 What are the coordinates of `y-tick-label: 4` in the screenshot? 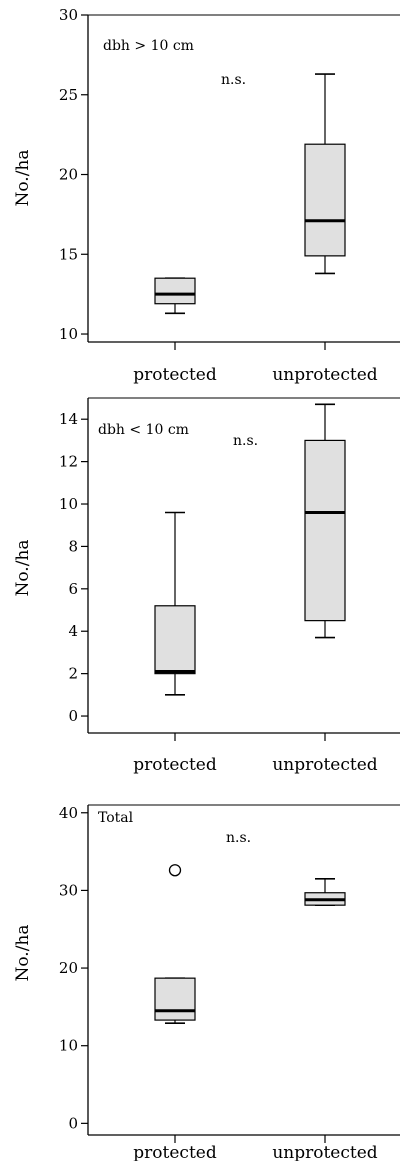 It's located at (73, 631).